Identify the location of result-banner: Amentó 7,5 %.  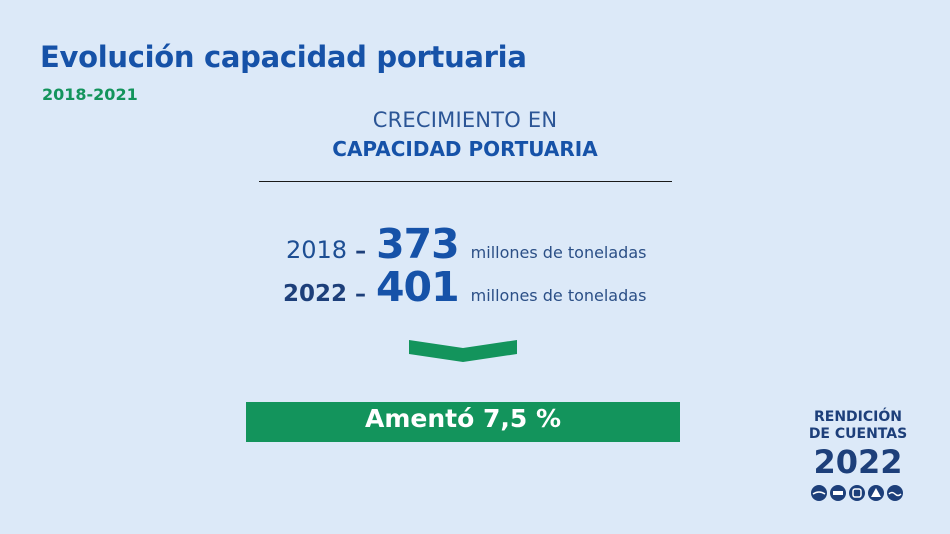
(463, 422).